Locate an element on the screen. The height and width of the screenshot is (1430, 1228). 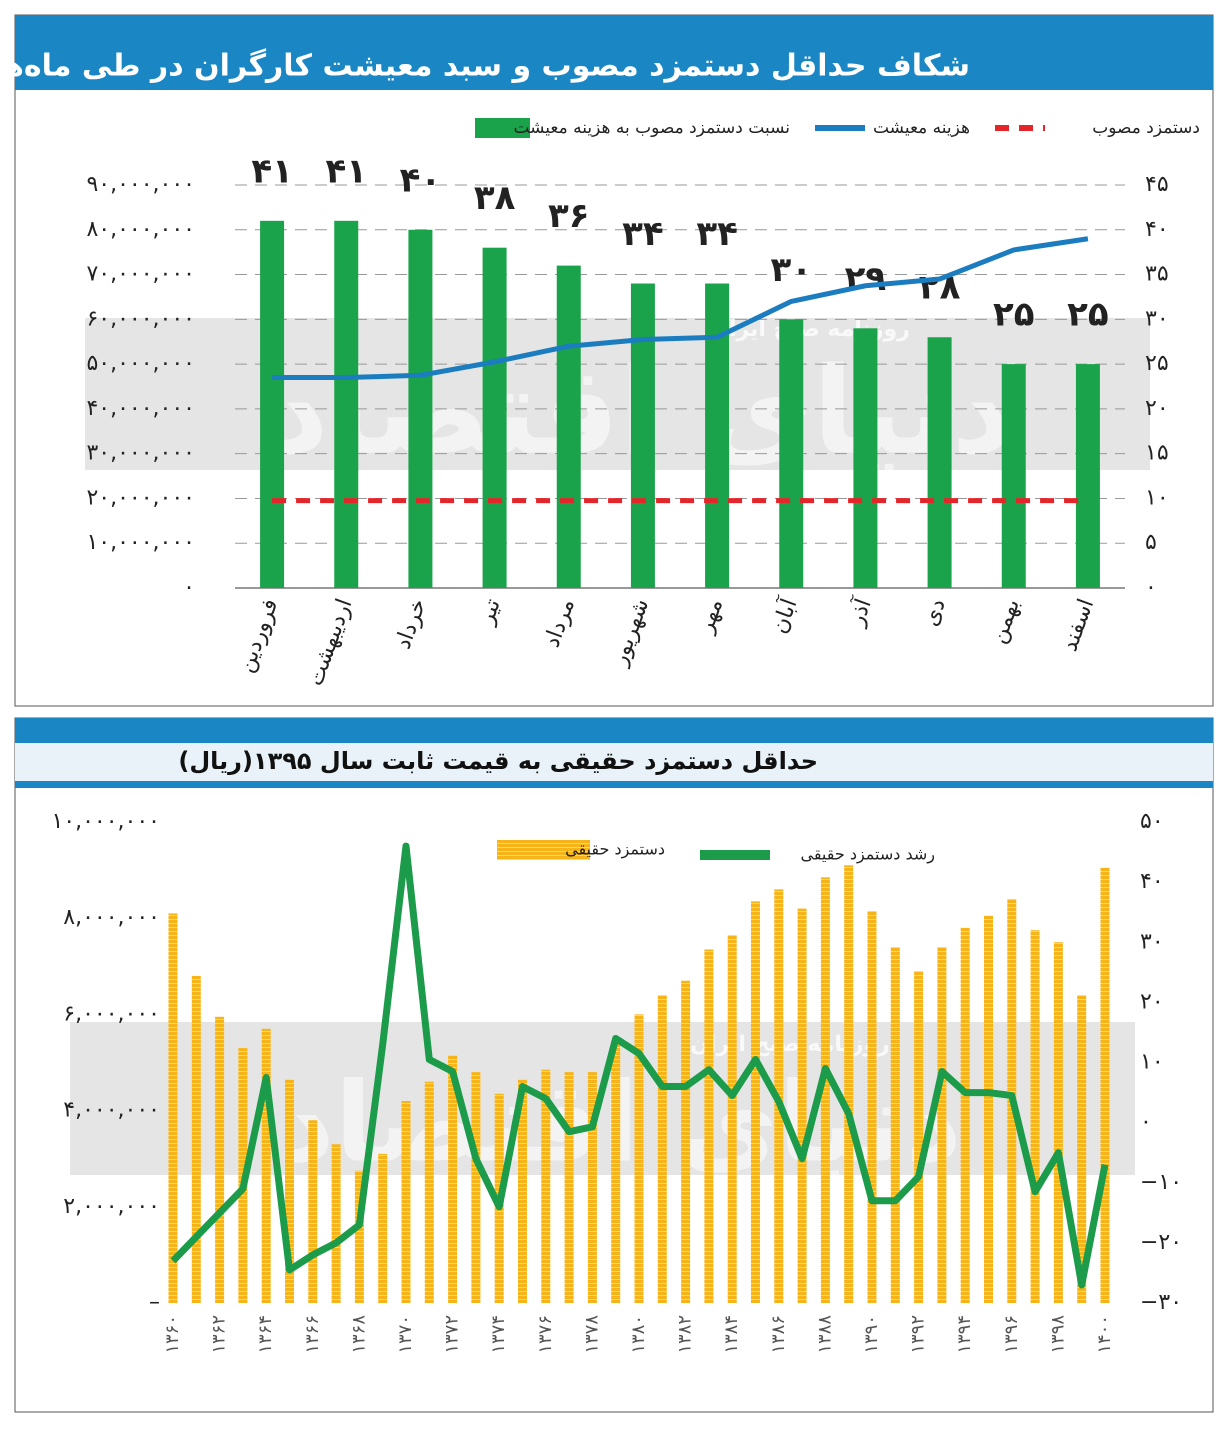
value-label: ۳۴ is located at coordinates (643, 234).